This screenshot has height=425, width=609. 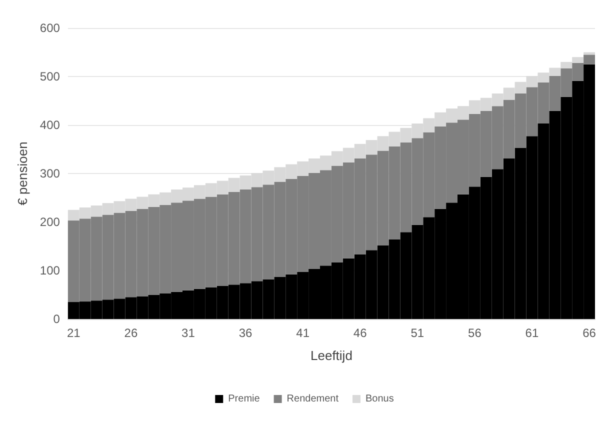 I want to click on y-tick-label: 300, so click(x=50, y=173).